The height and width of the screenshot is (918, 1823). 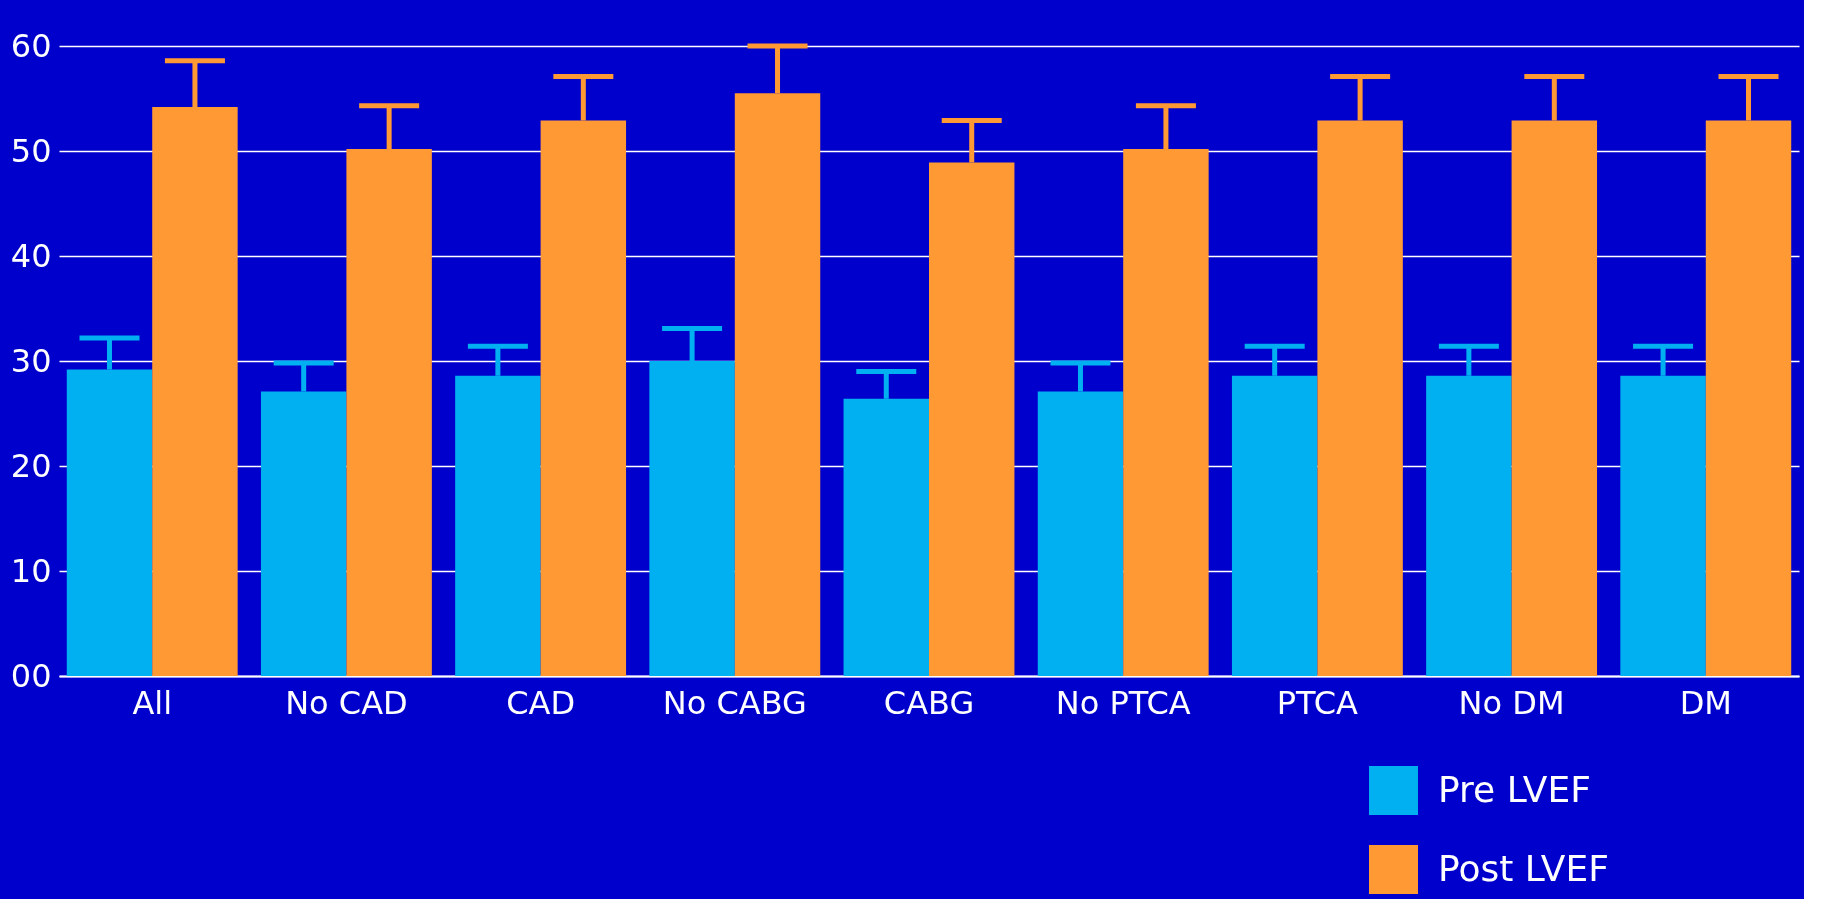 I want to click on legend-label: Post LVEF, so click(x=1523, y=868).